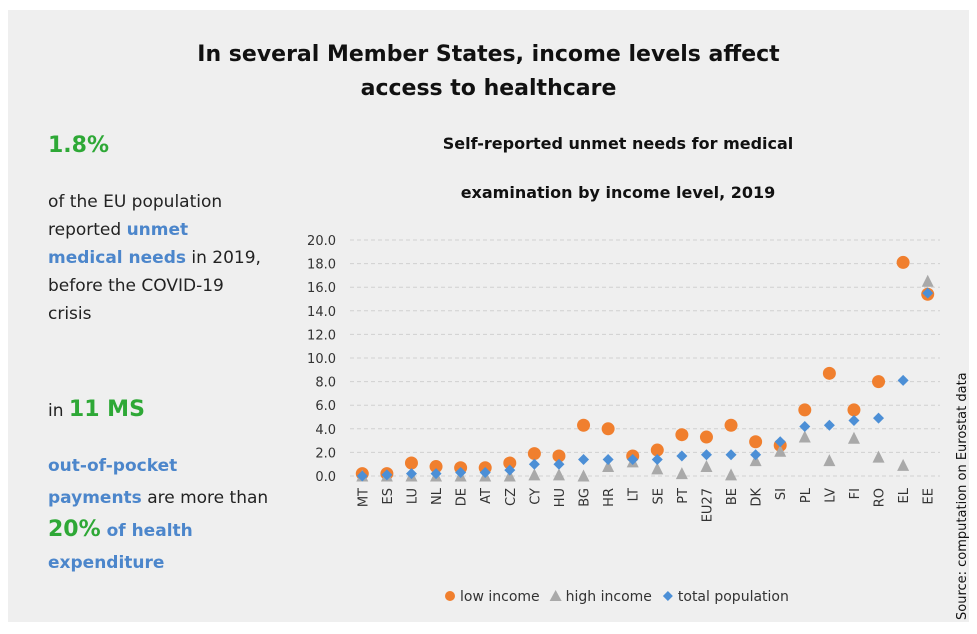  Describe the element at coordinates (618, 192) in the screenshot. I see `chart-title-line-2: examination by income level, 2019` at that location.